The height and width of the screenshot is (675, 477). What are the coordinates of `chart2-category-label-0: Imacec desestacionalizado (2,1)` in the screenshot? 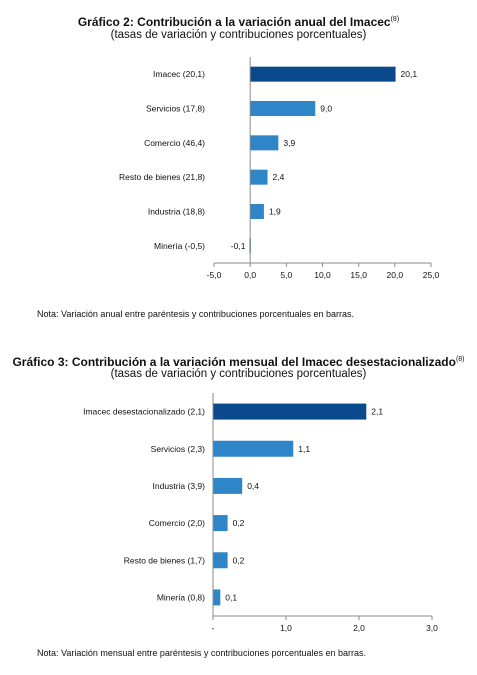 It's located at (144, 412).